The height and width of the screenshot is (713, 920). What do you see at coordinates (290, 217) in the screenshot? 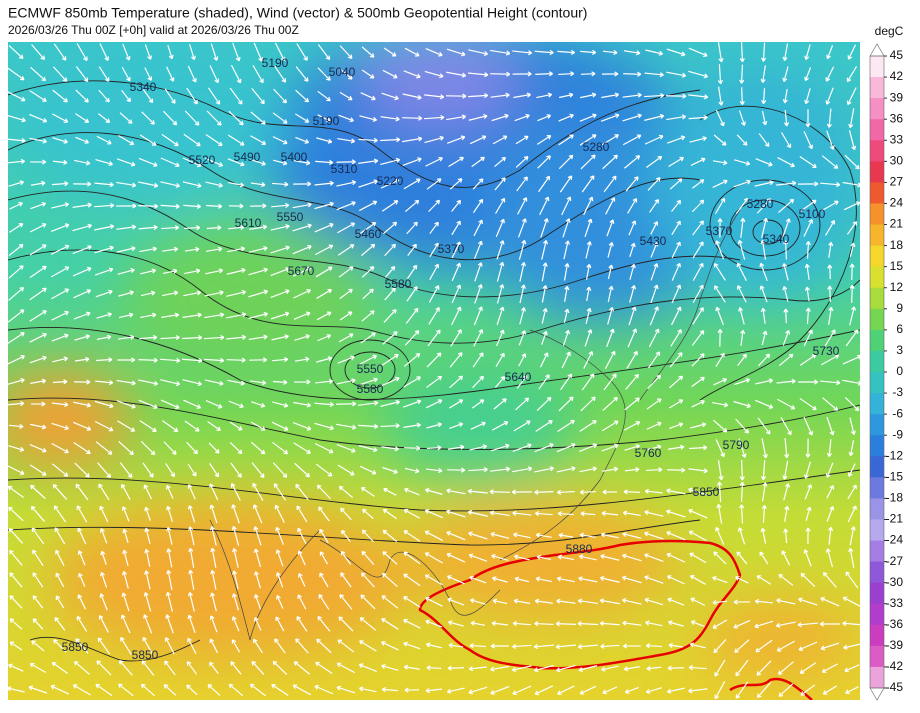
I see `contour-label: 5550` at bounding box center [290, 217].